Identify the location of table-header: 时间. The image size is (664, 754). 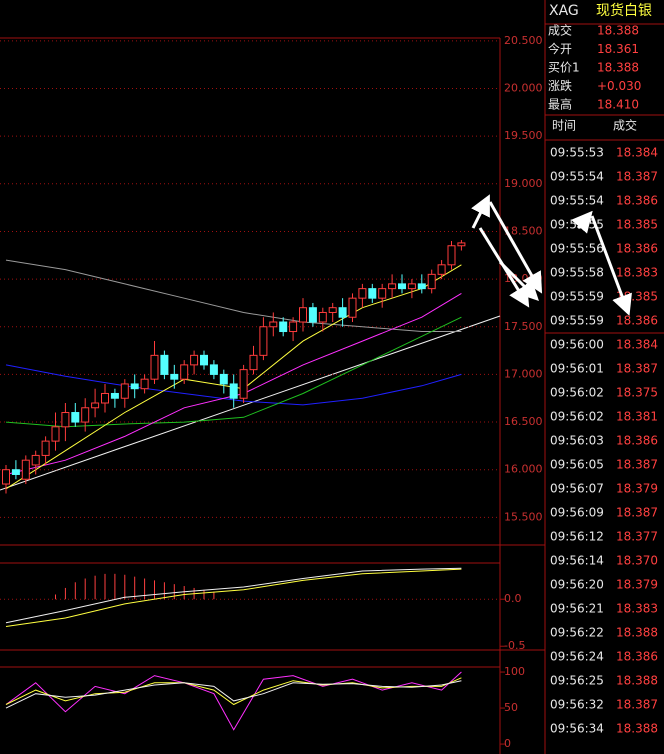
(564, 126).